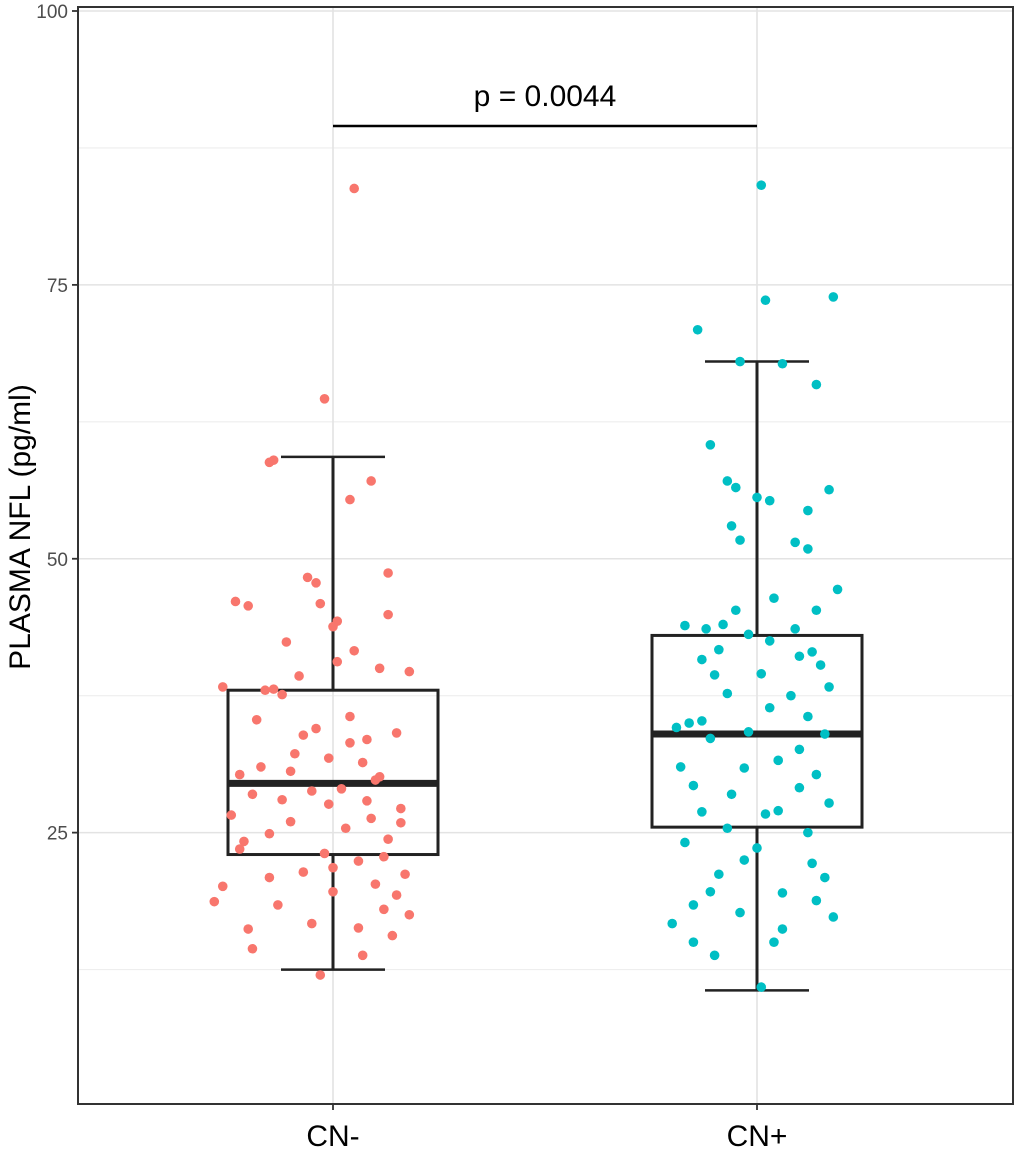  What do you see at coordinates (332, 1136) in the screenshot?
I see `x-tick-label: CN-` at bounding box center [332, 1136].